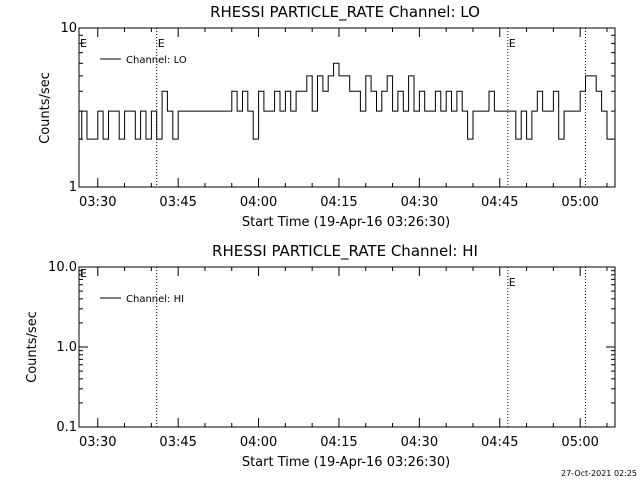 This screenshot has width=640, height=480. Describe the element at coordinates (66, 347) in the screenshot. I see `y-tick-label: 1.0` at that location.